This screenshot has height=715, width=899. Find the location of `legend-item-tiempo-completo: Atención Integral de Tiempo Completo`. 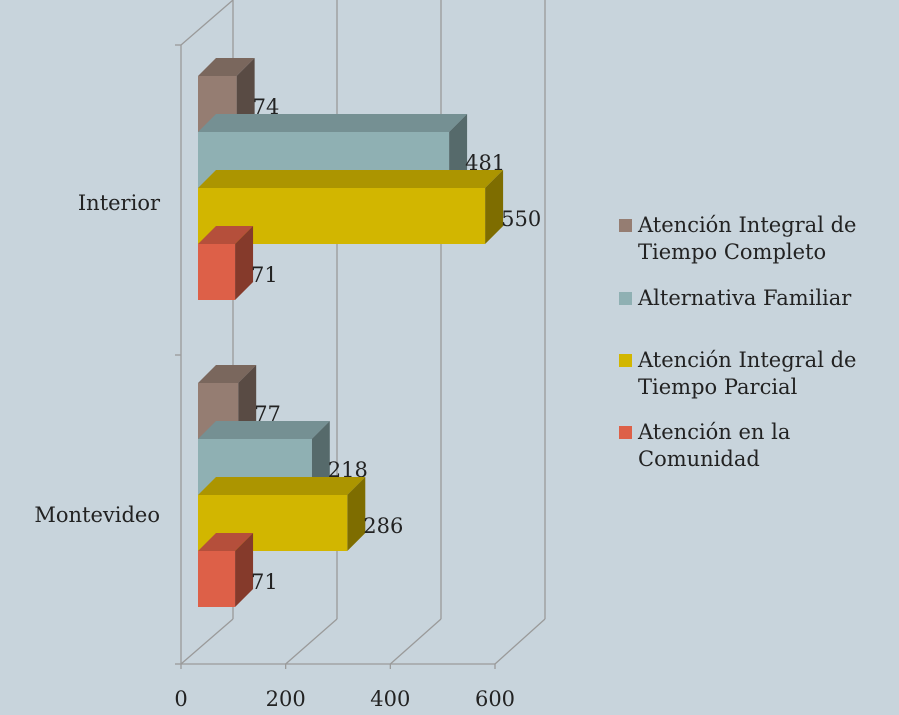

legend-item-tiempo-completo: Atención Integral de Tiempo Completo is located at coordinates (754, 239).